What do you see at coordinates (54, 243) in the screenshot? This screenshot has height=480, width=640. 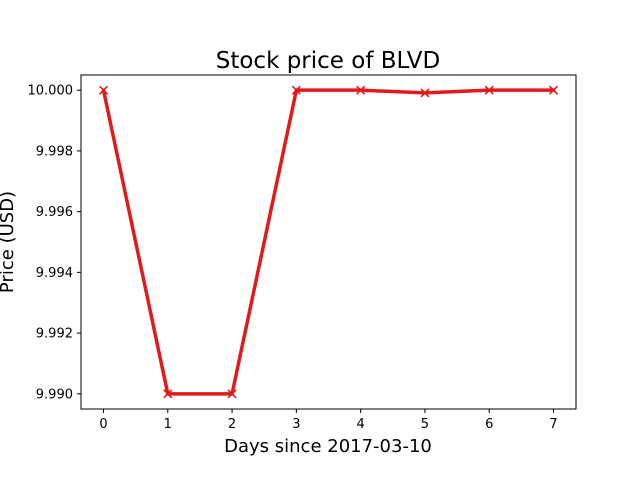 I see `y-axis-ticks: 9.990 9.992 9.994 9.996 9.998 10.000` at bounding box center [54, 243].